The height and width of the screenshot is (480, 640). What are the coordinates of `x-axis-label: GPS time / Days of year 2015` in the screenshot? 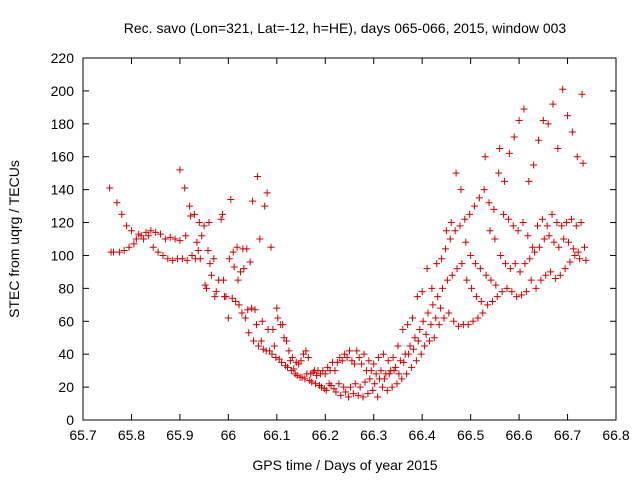 It's located at (344, 465).